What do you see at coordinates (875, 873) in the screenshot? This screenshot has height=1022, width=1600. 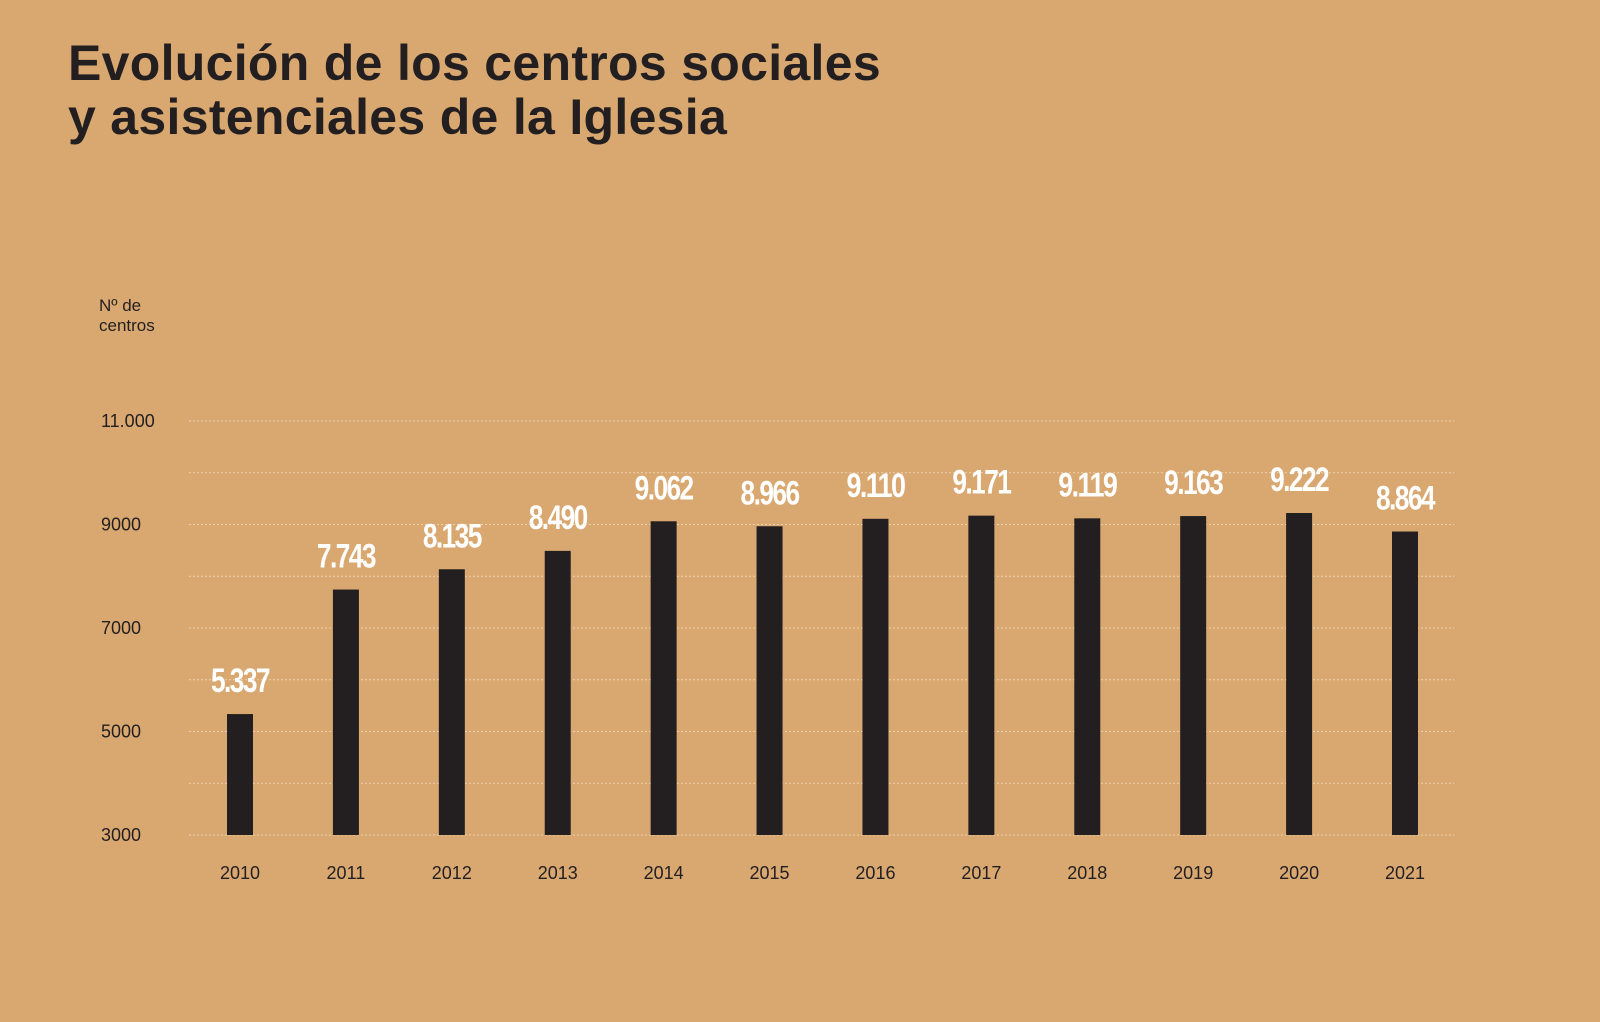 I see `x-tick-label: 2016` at bounding box center [875, 873].